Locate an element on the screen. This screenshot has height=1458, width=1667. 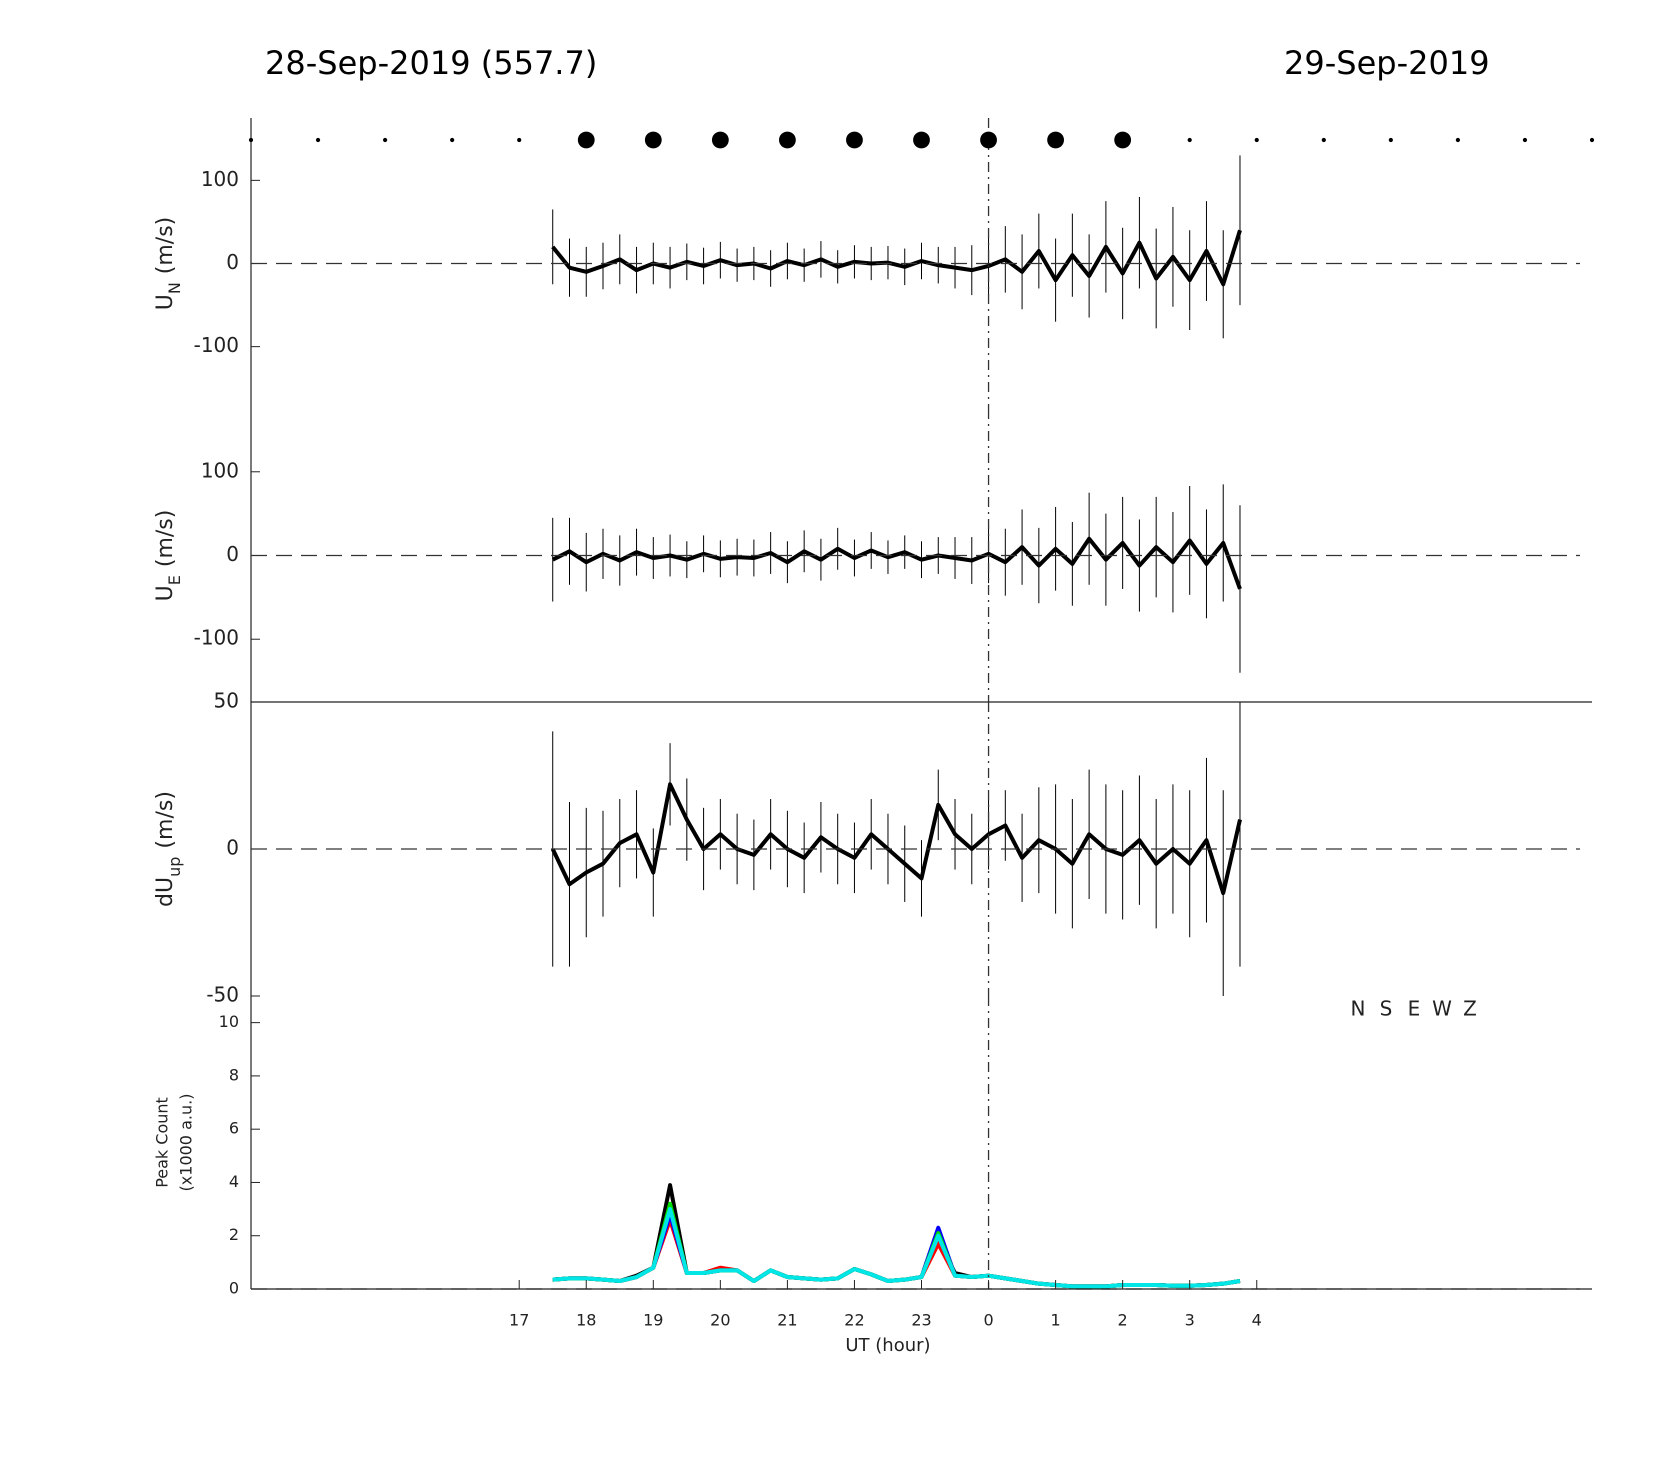
y-tick-label: 2 is located at coordinates (234, 1234).